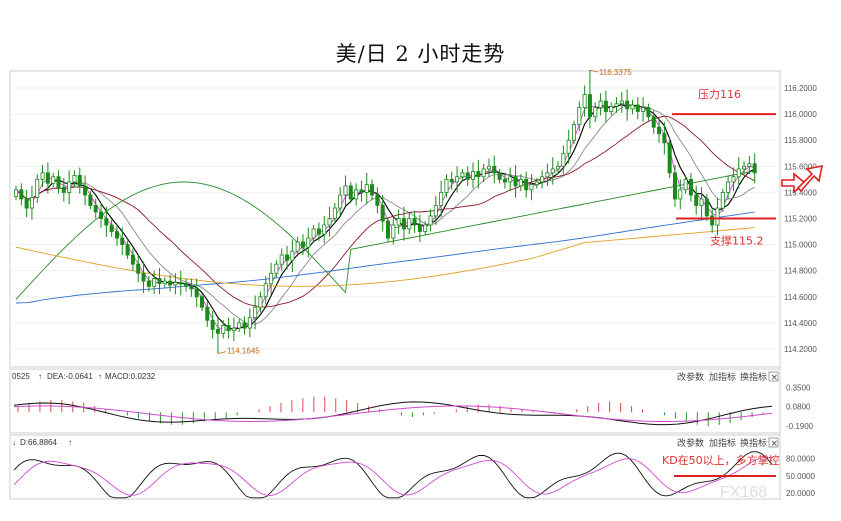 This screenshot has height=521, width=841. Describe the element at coordinates (690, 377) in the screenshot. I see `change-params-button: 改参数` at that location.